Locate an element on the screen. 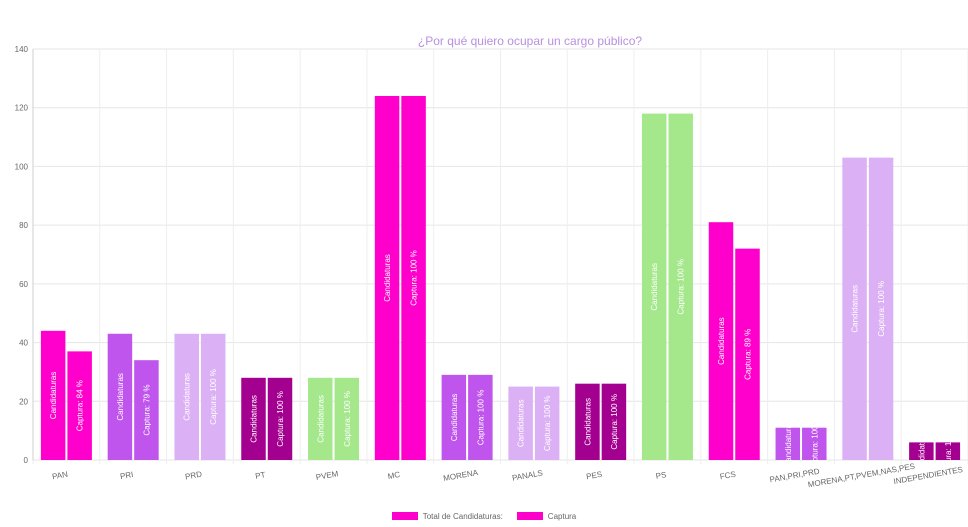 The height and width of the screenshot is (527, 968). x-tick-label: PRI is located at coordinates (126, 475).